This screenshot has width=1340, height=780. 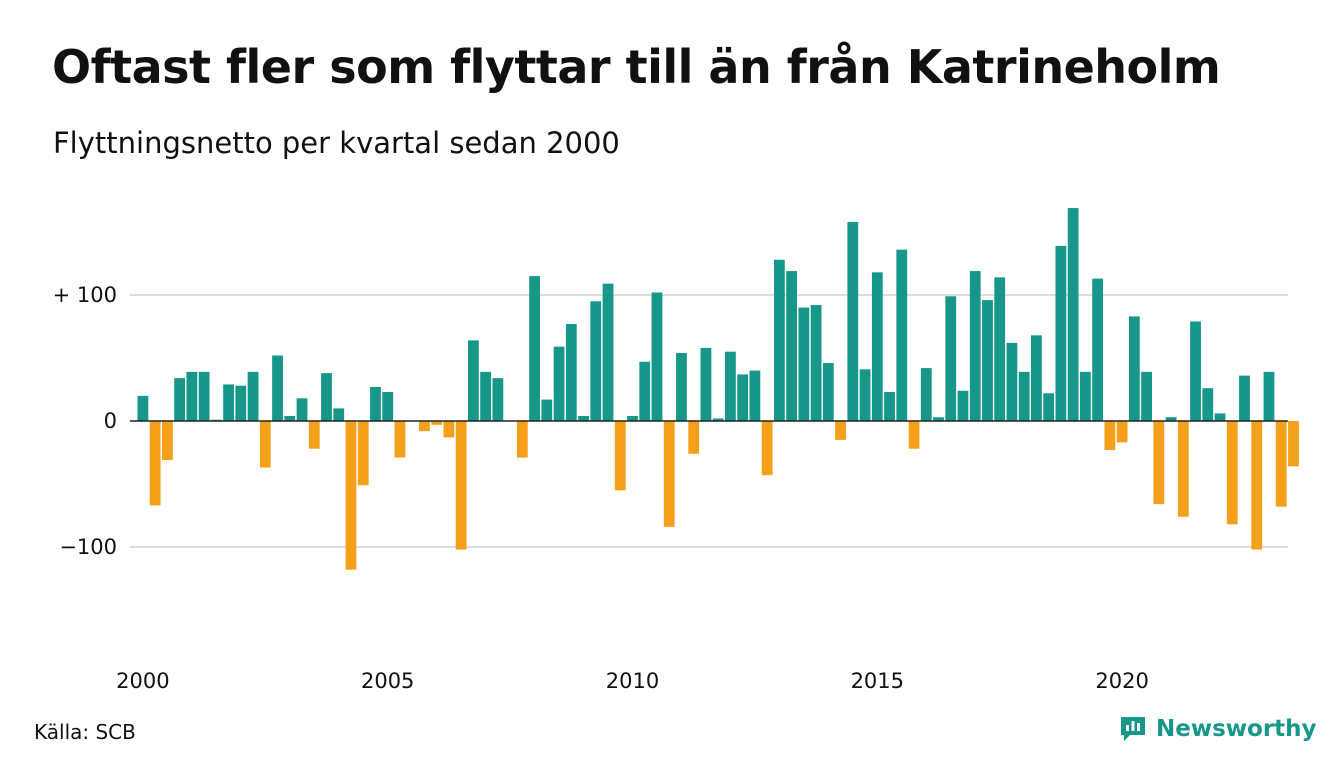 I want to click on y-tick-label: −100, so click(x=88, y=547).